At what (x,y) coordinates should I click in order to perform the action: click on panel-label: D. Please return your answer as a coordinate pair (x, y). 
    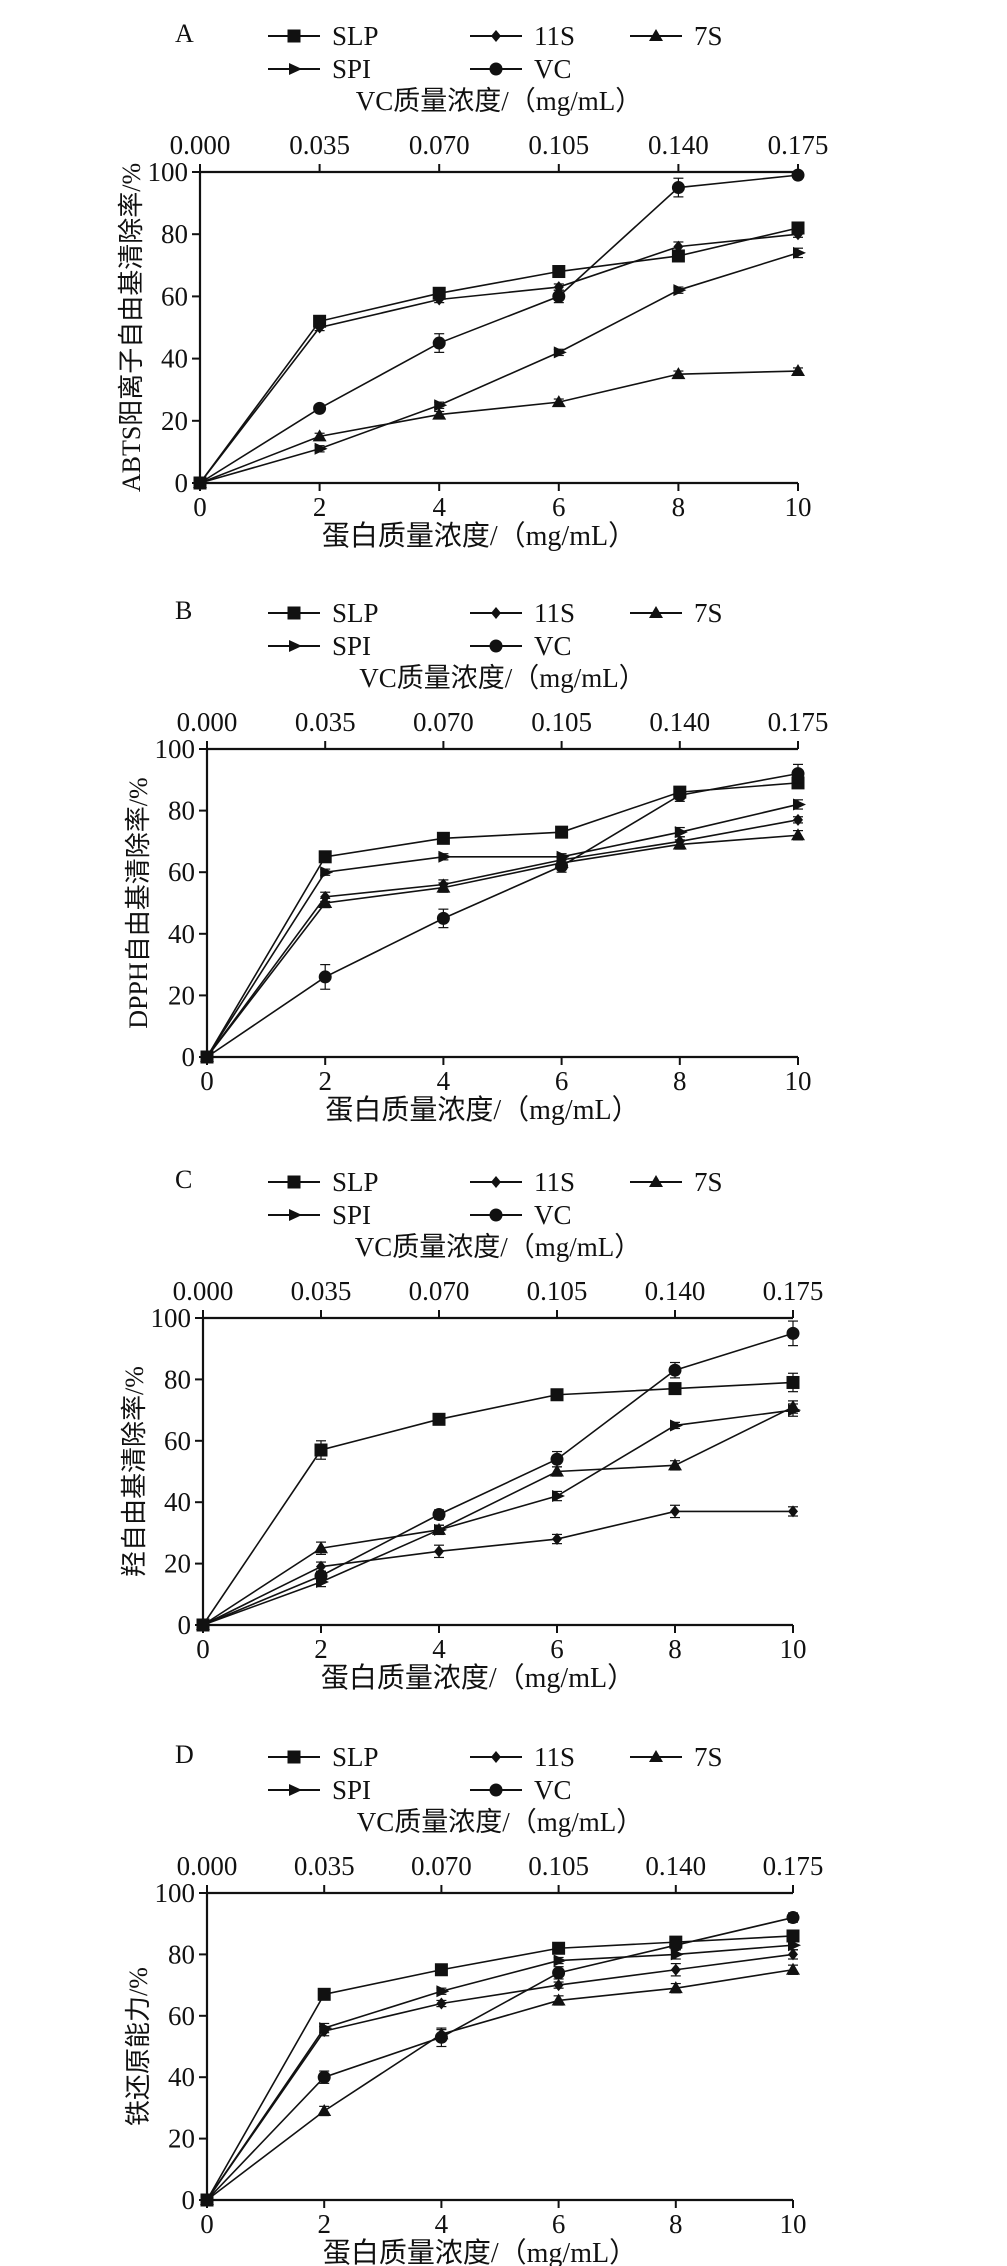
    Looking at the image, I should click on (184, 1754).